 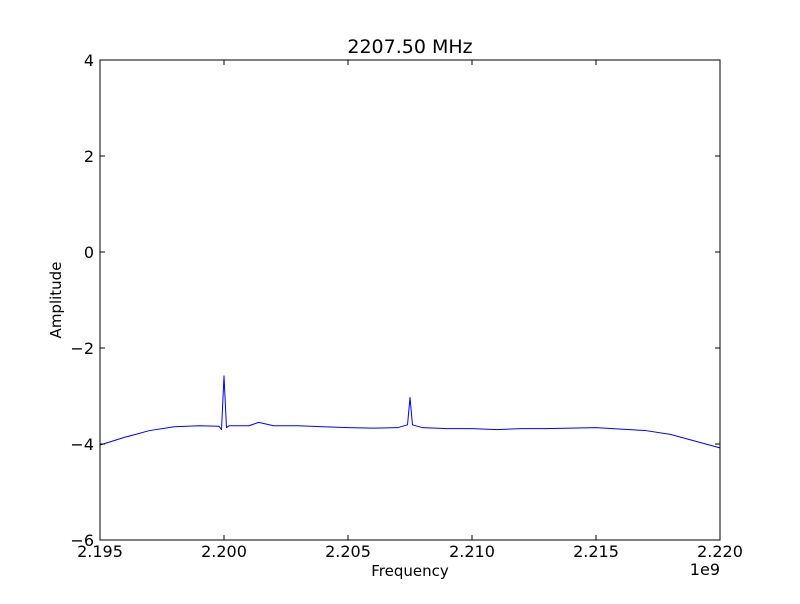 I want to click on y-tick-label-6: −6, so click(x=82, y=540).